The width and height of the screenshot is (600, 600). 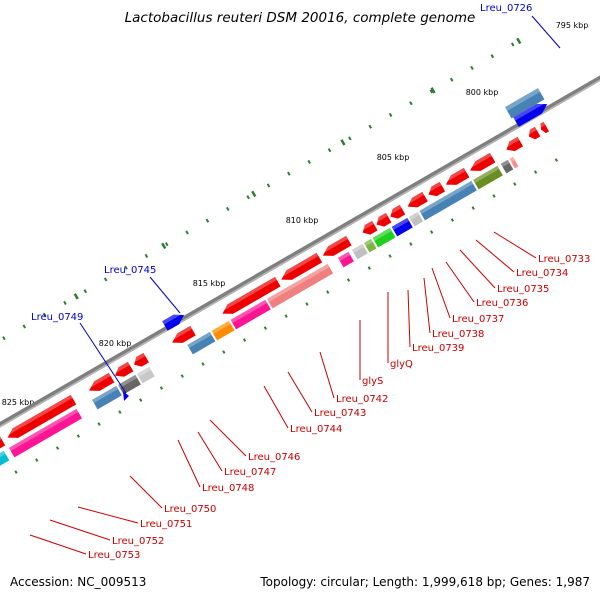 What do you see at coordinates (478, 319) in the screenshot?
I see `gene-label-lreu-0737: Lreu_0737` at bounding box center [478, 319].